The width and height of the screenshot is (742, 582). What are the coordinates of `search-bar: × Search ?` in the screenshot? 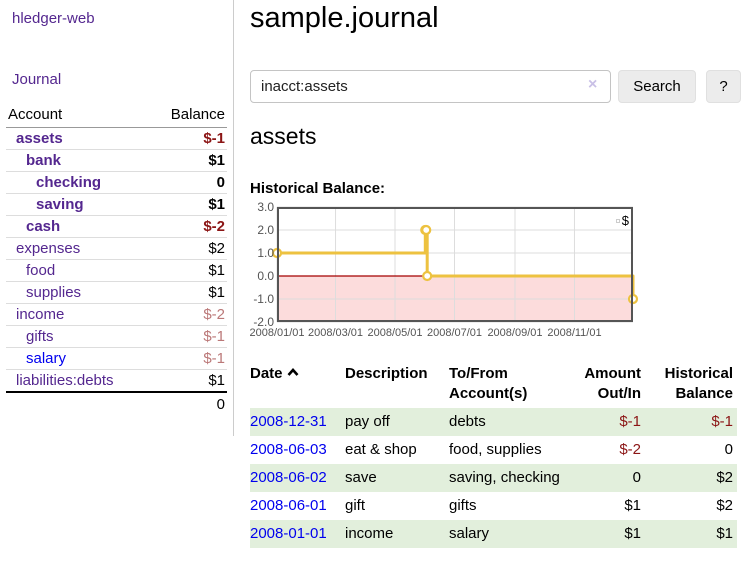 It's located at (496, 86).